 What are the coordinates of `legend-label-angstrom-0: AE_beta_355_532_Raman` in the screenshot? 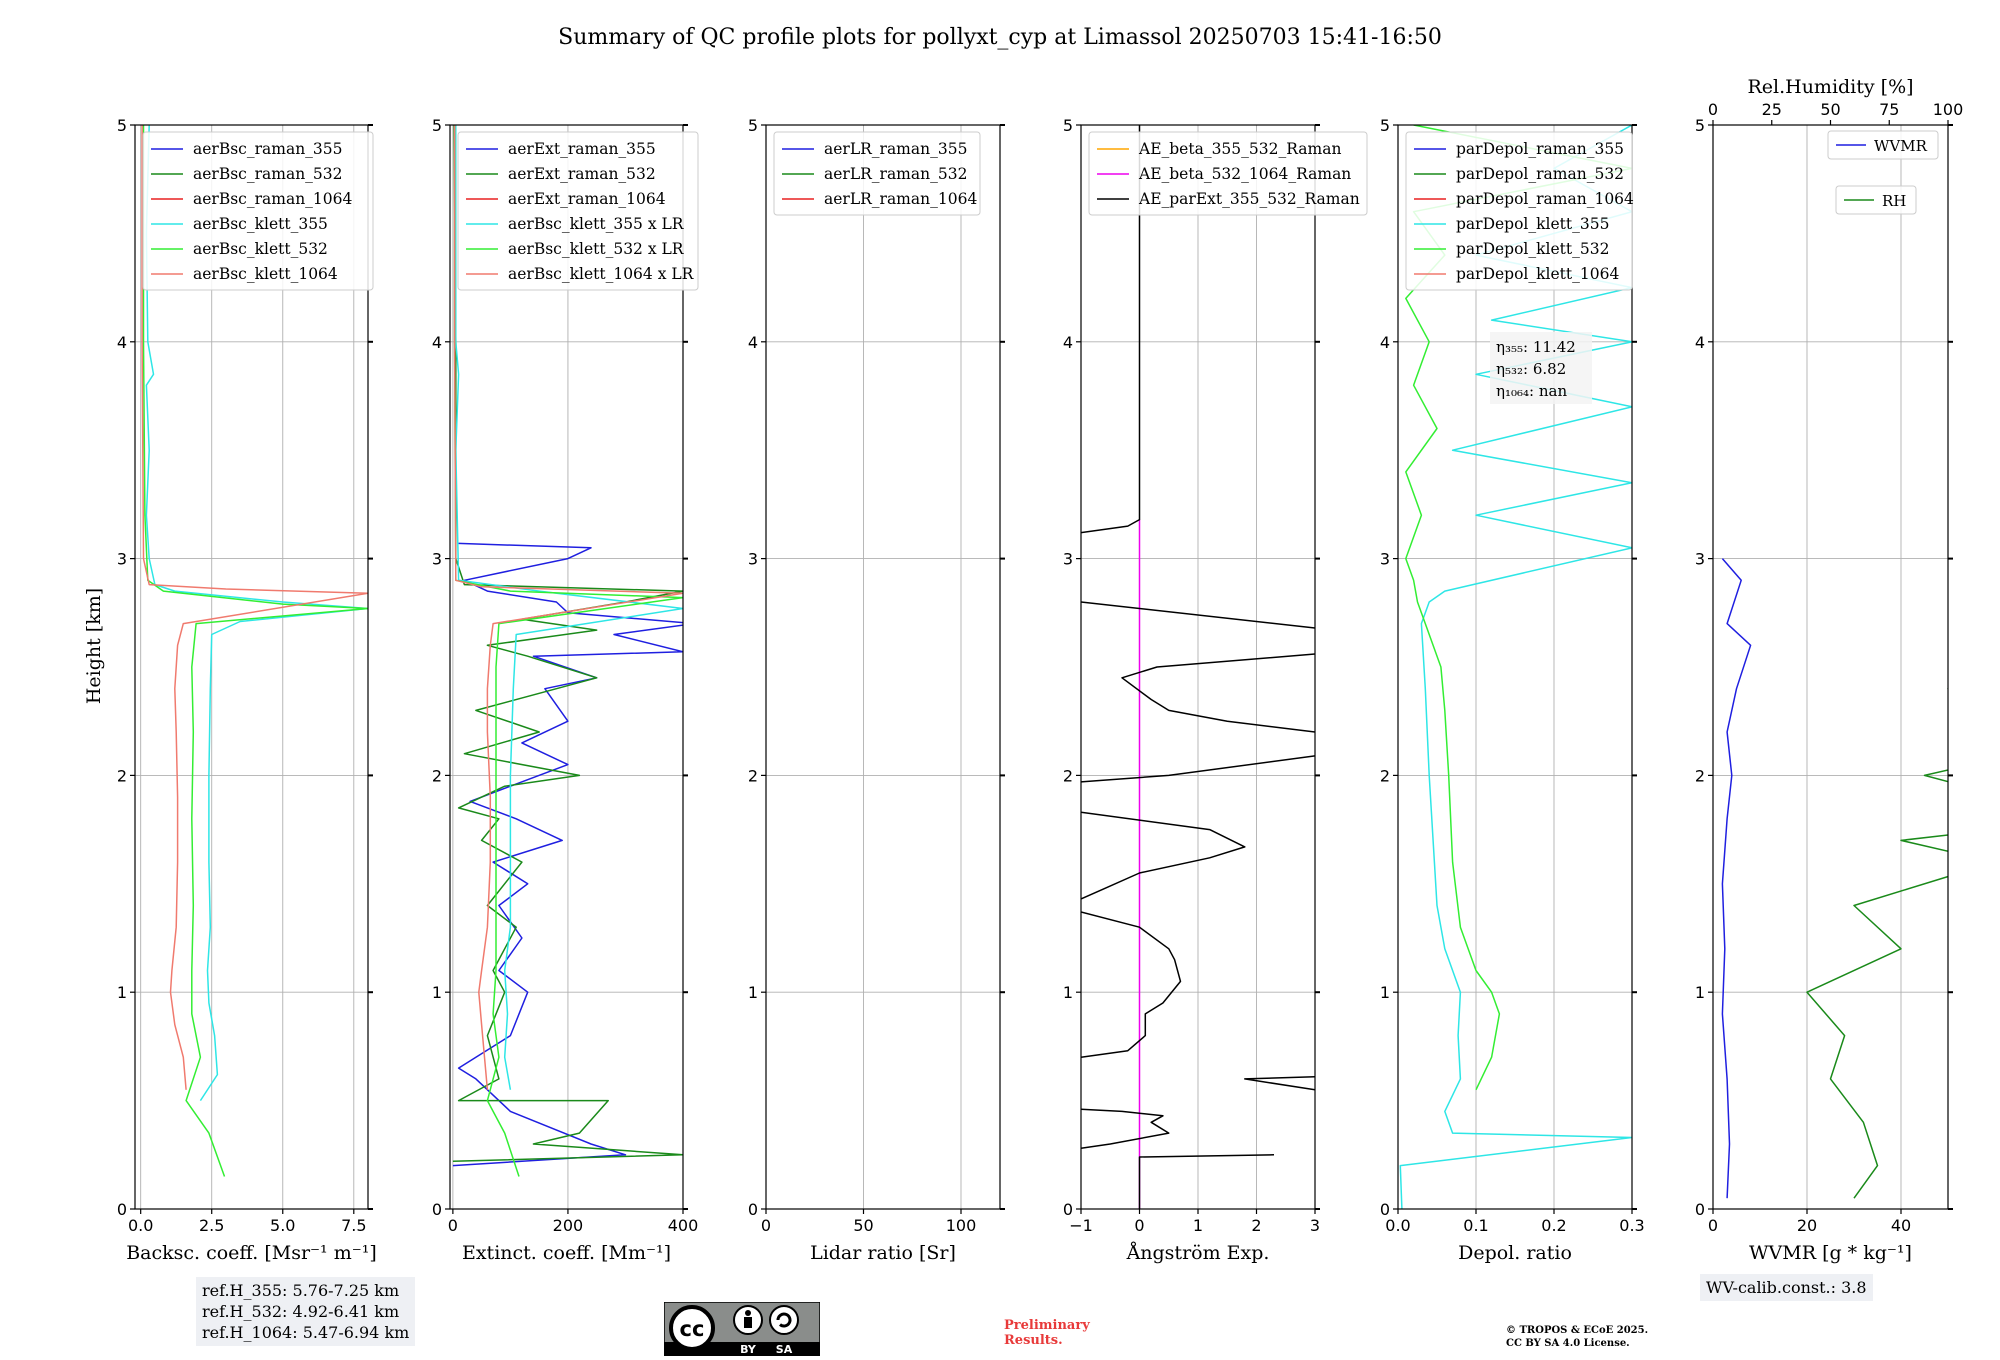 It's located at (1239, 149).